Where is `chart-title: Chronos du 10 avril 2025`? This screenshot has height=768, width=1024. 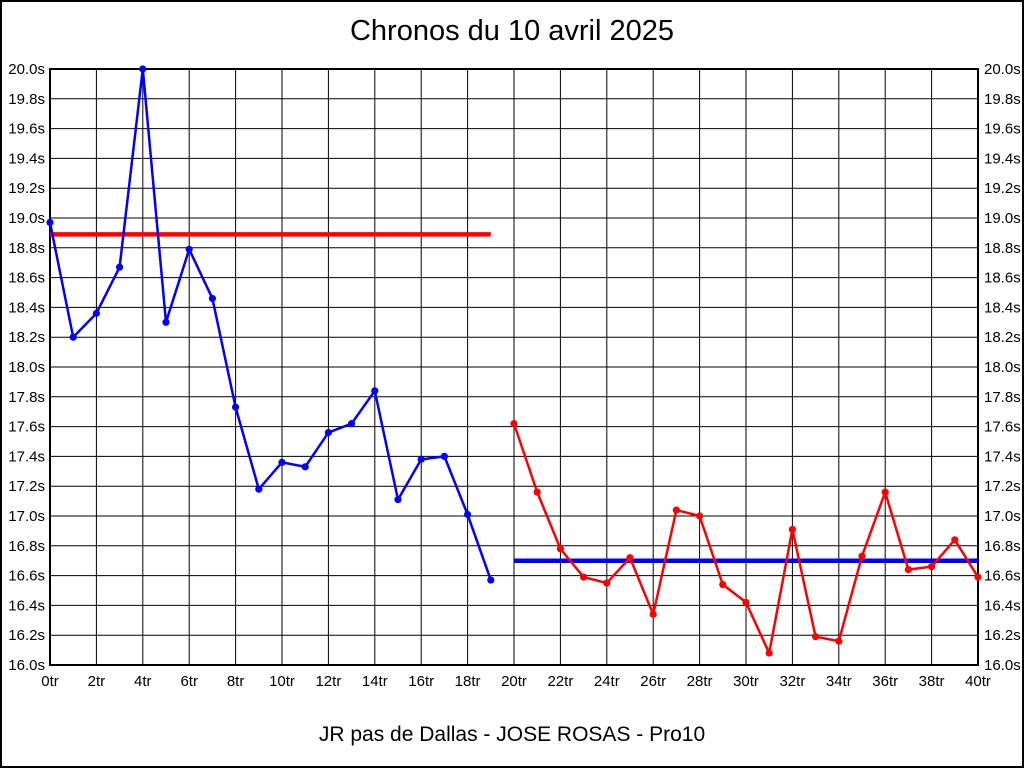
chart-title: Chronos du 10 avril 2025 is located at coordinates (512, 31).